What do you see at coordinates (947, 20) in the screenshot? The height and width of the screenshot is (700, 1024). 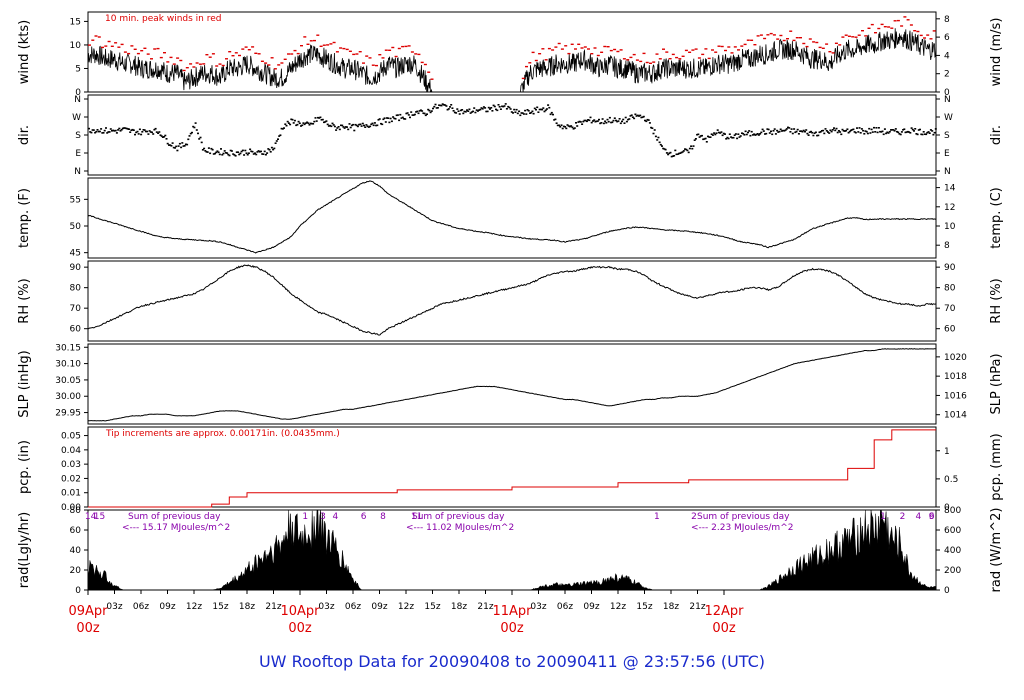 I see `y-tick-label-right: 8` at bounding box center [947, 20].